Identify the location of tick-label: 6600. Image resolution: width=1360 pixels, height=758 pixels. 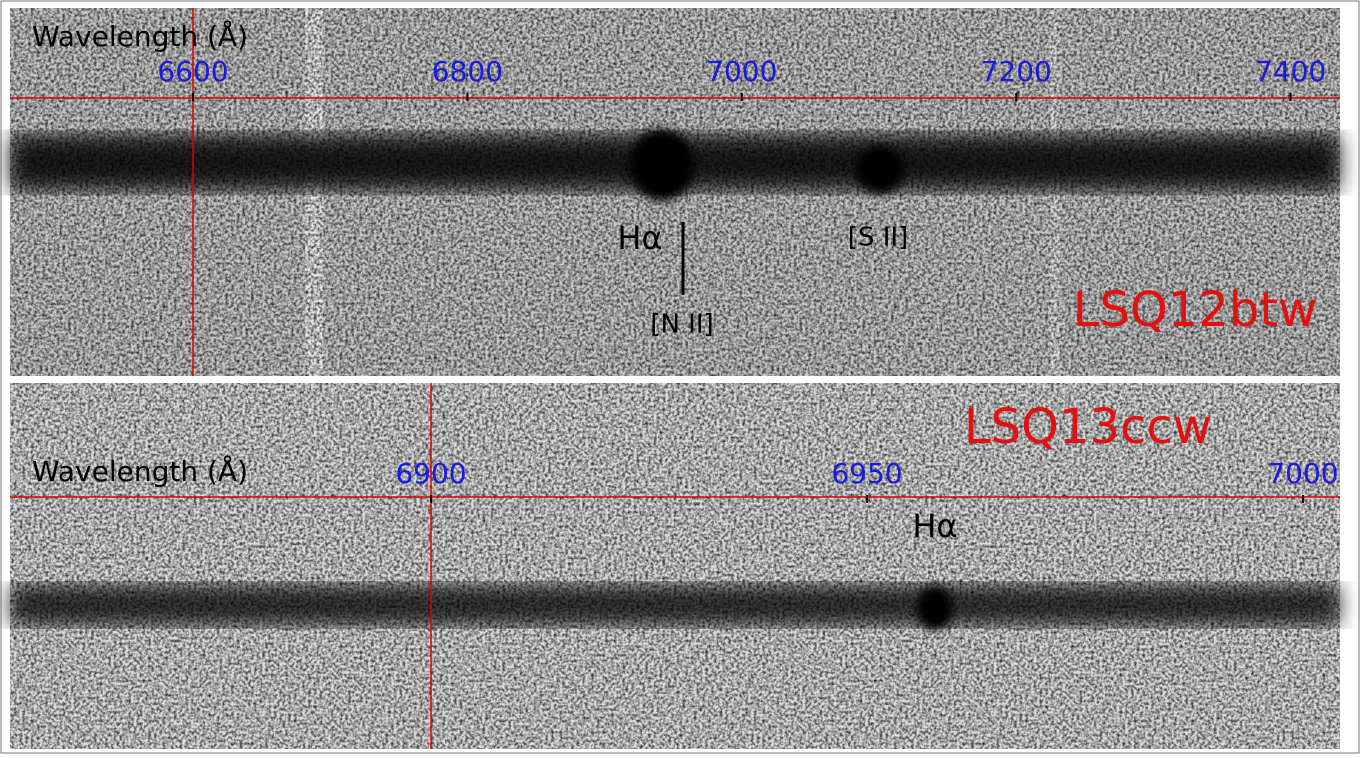
(192, 71).